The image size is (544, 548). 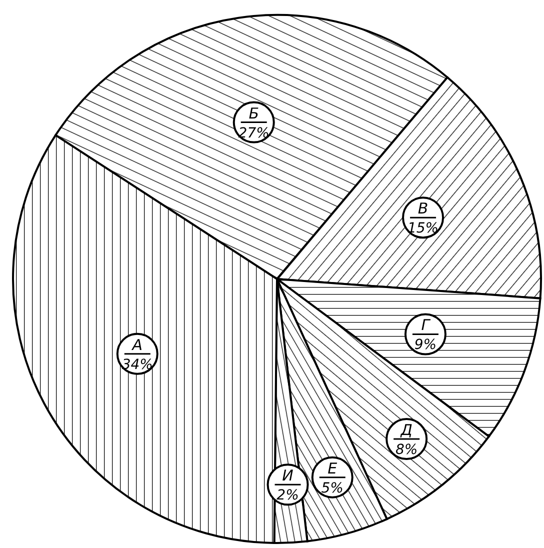 I want to click on data-label: 15%, so click(x=423, y=228).